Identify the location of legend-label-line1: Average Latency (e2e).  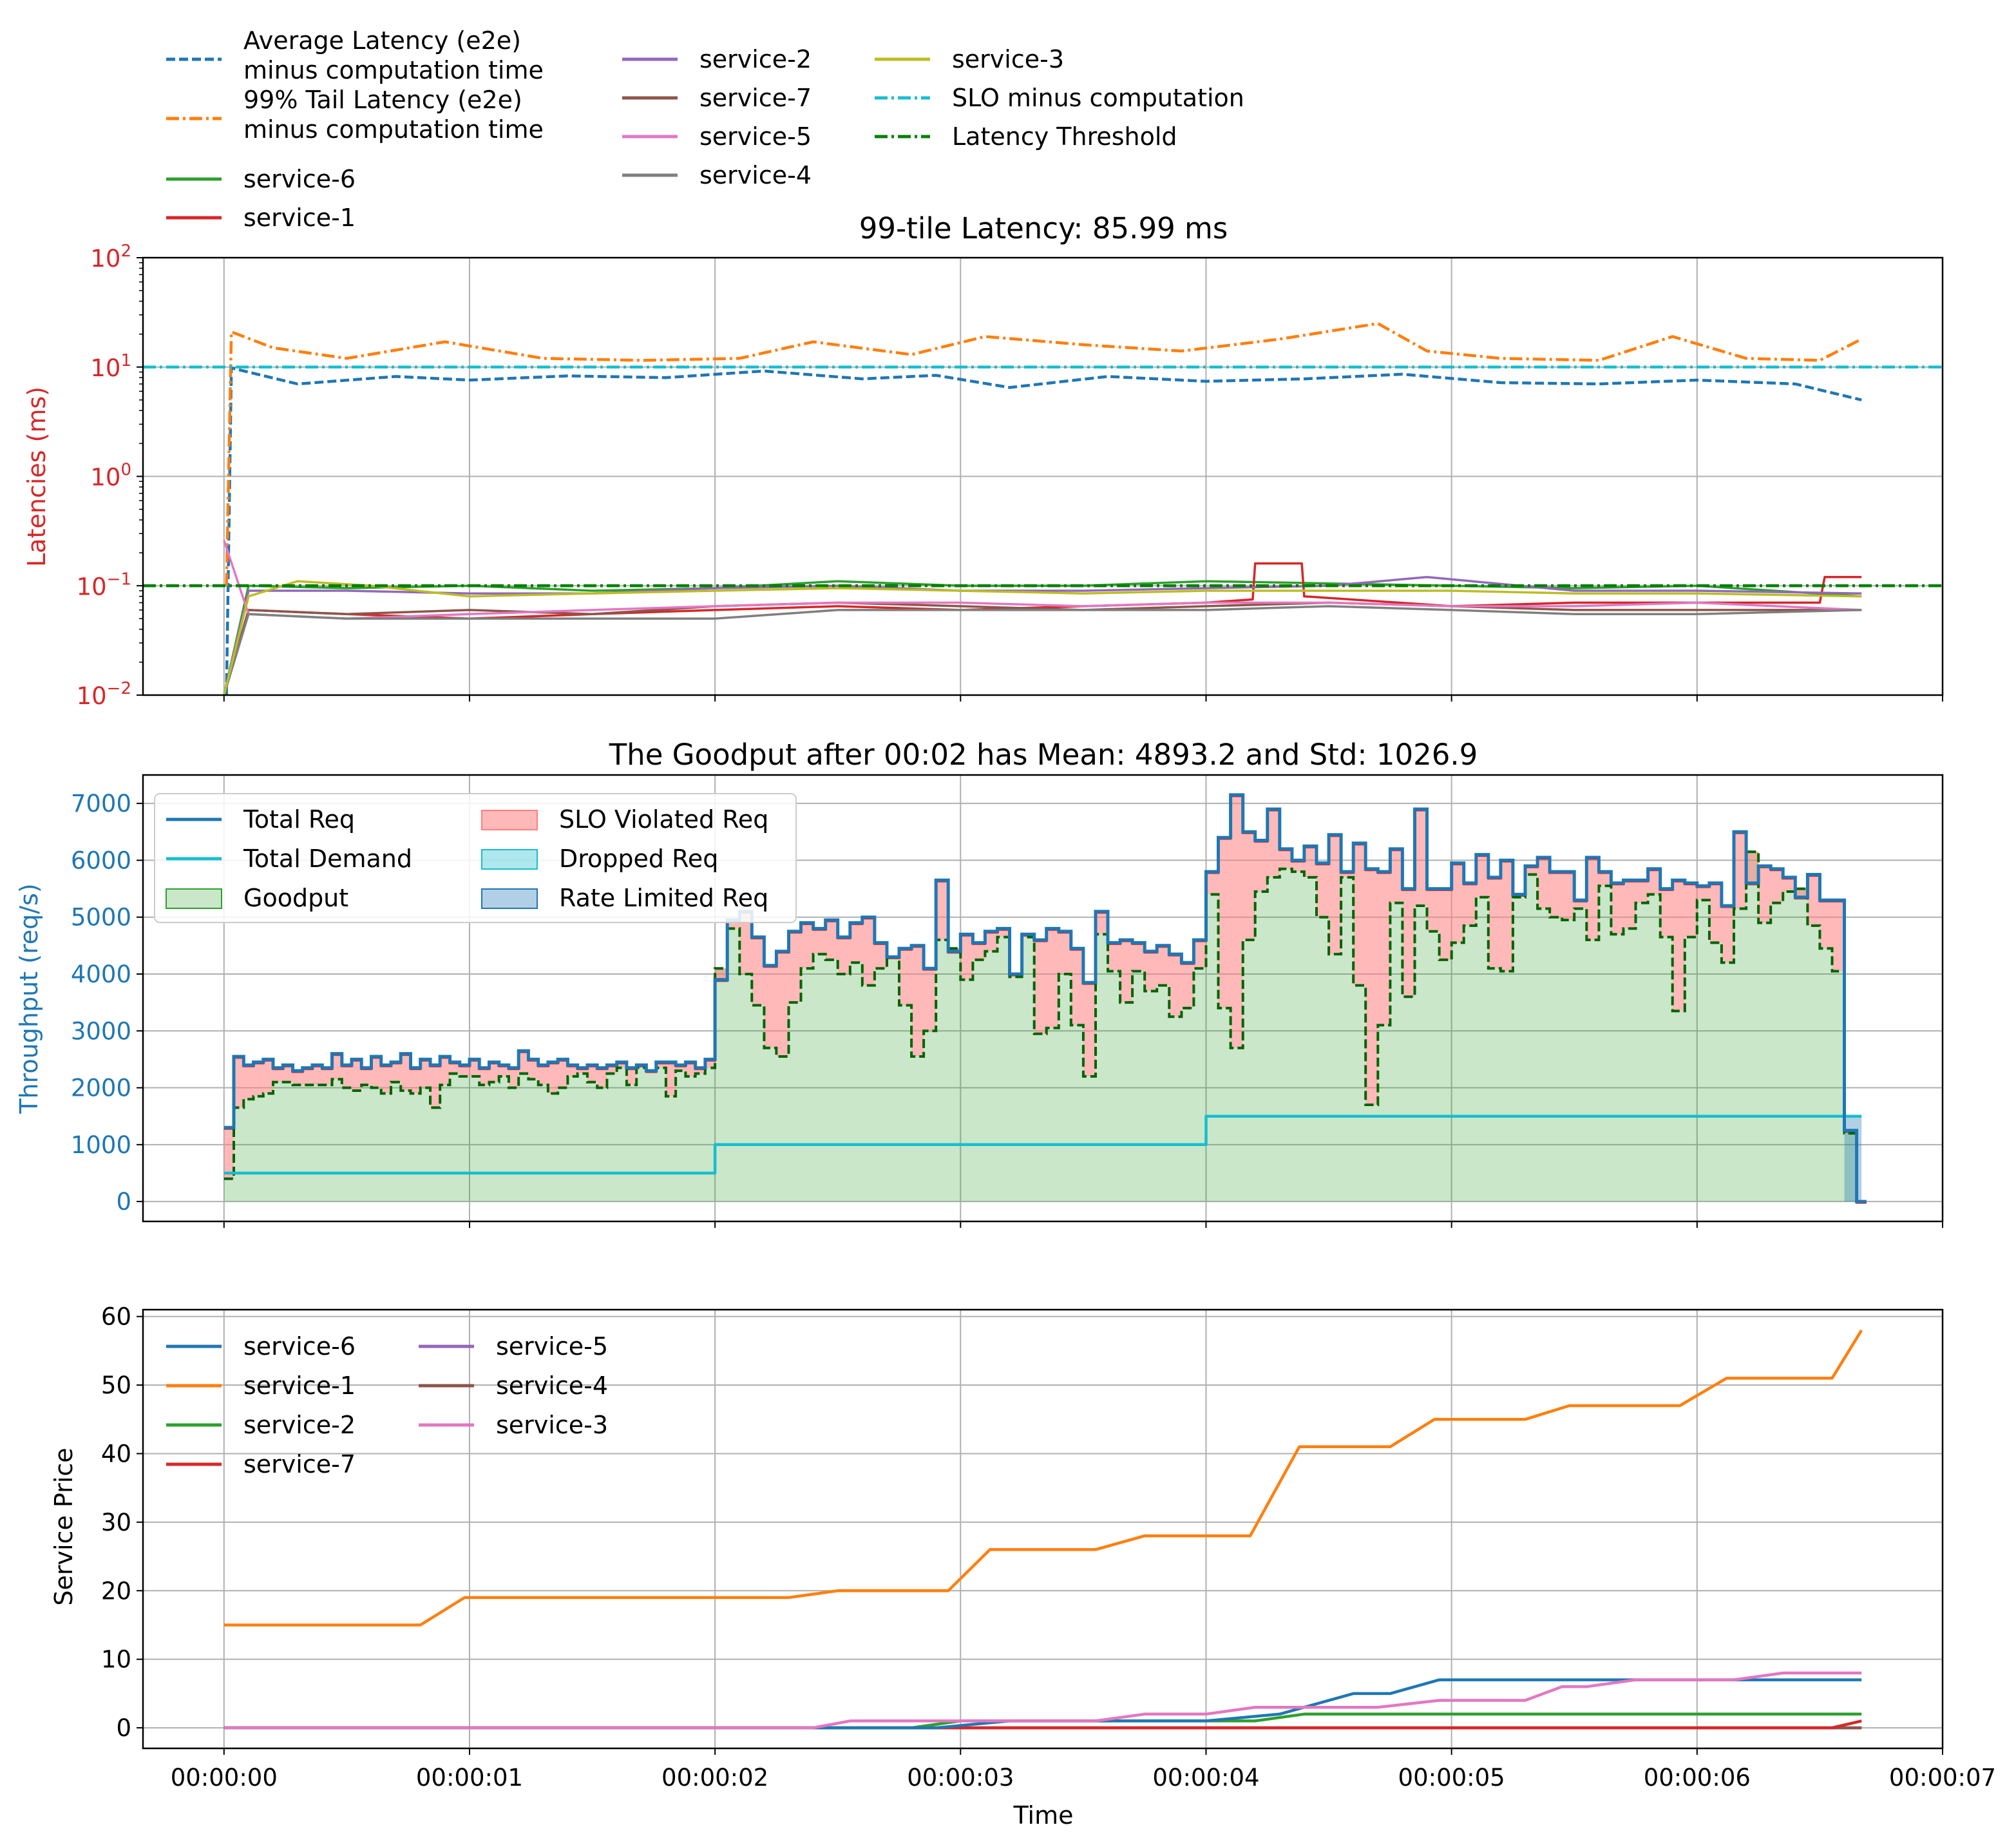
(382, 40).